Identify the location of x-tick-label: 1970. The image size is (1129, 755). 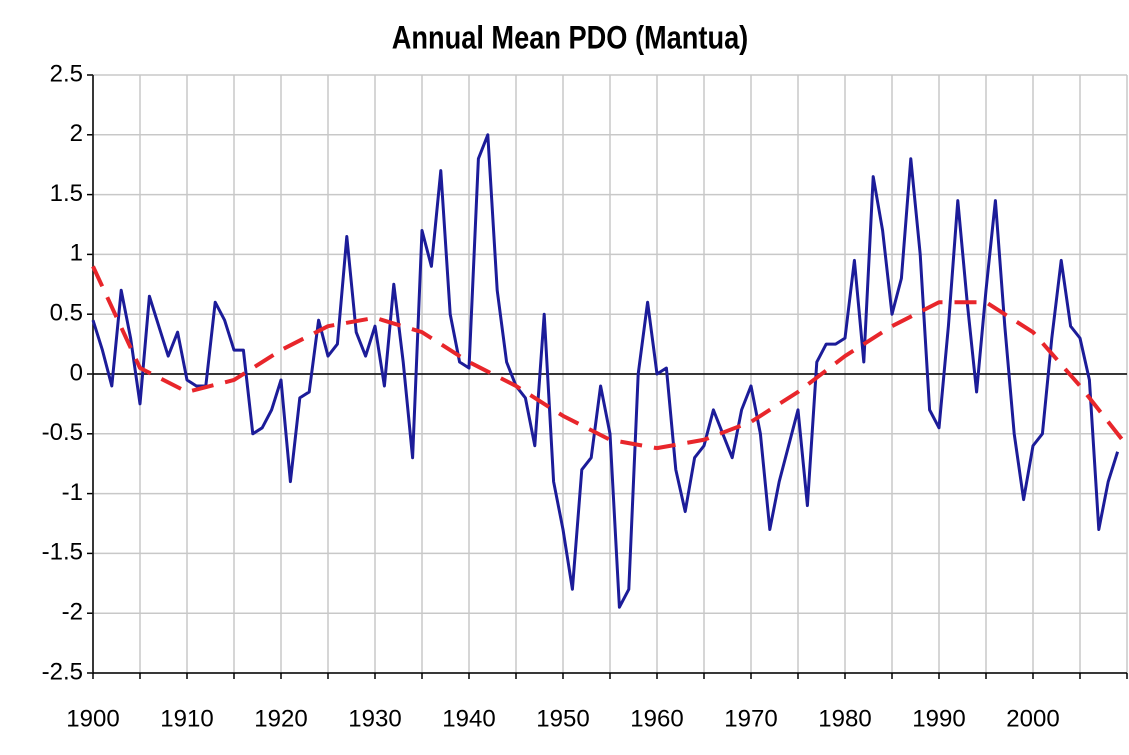
(750, 718).